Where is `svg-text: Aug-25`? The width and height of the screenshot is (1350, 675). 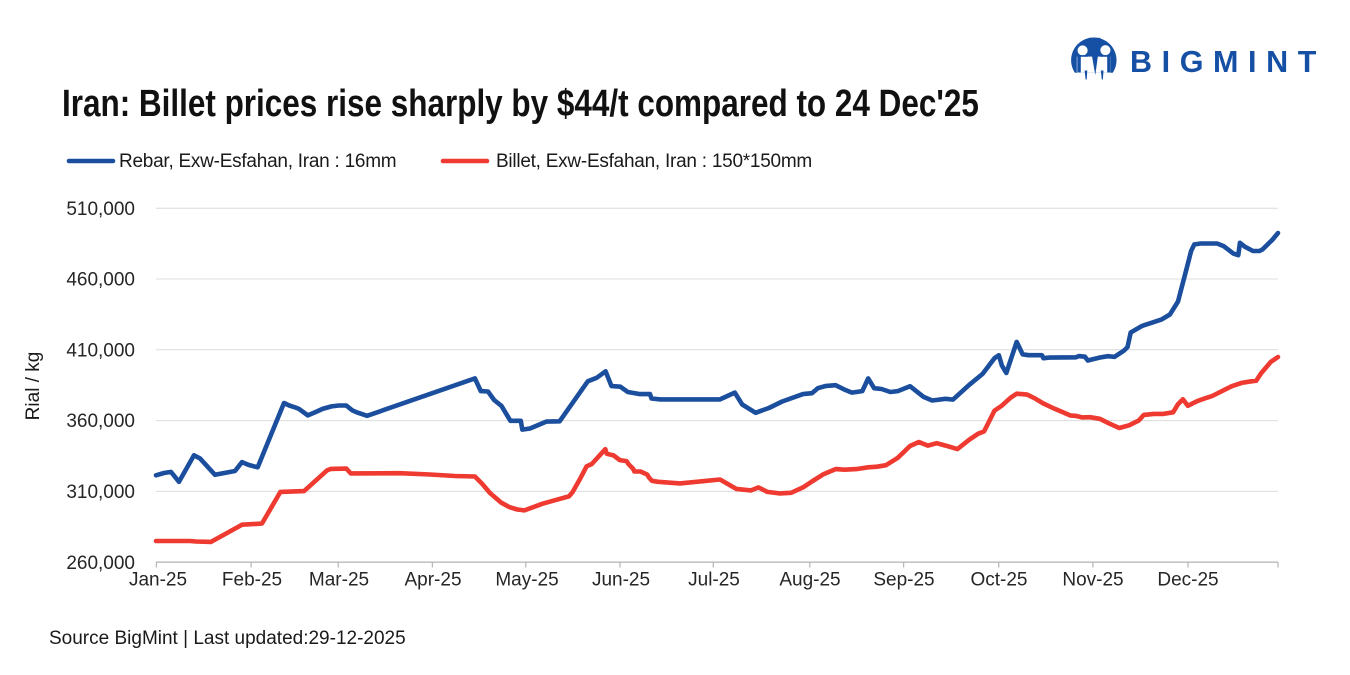
svg-text: Aug-25 is located at coordinates (809, 580).